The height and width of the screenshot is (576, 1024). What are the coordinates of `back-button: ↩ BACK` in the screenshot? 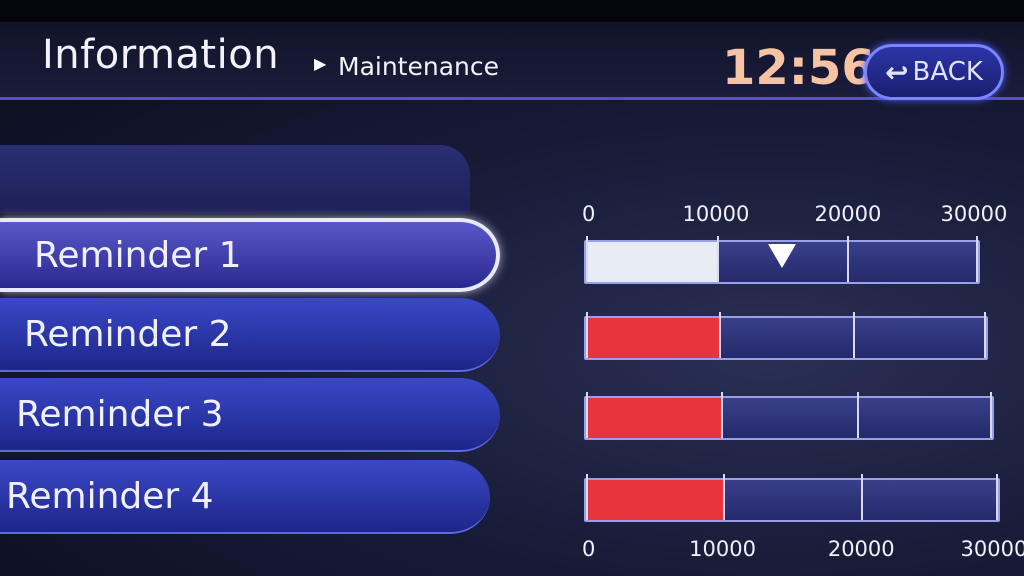 It's located at (934, 72).